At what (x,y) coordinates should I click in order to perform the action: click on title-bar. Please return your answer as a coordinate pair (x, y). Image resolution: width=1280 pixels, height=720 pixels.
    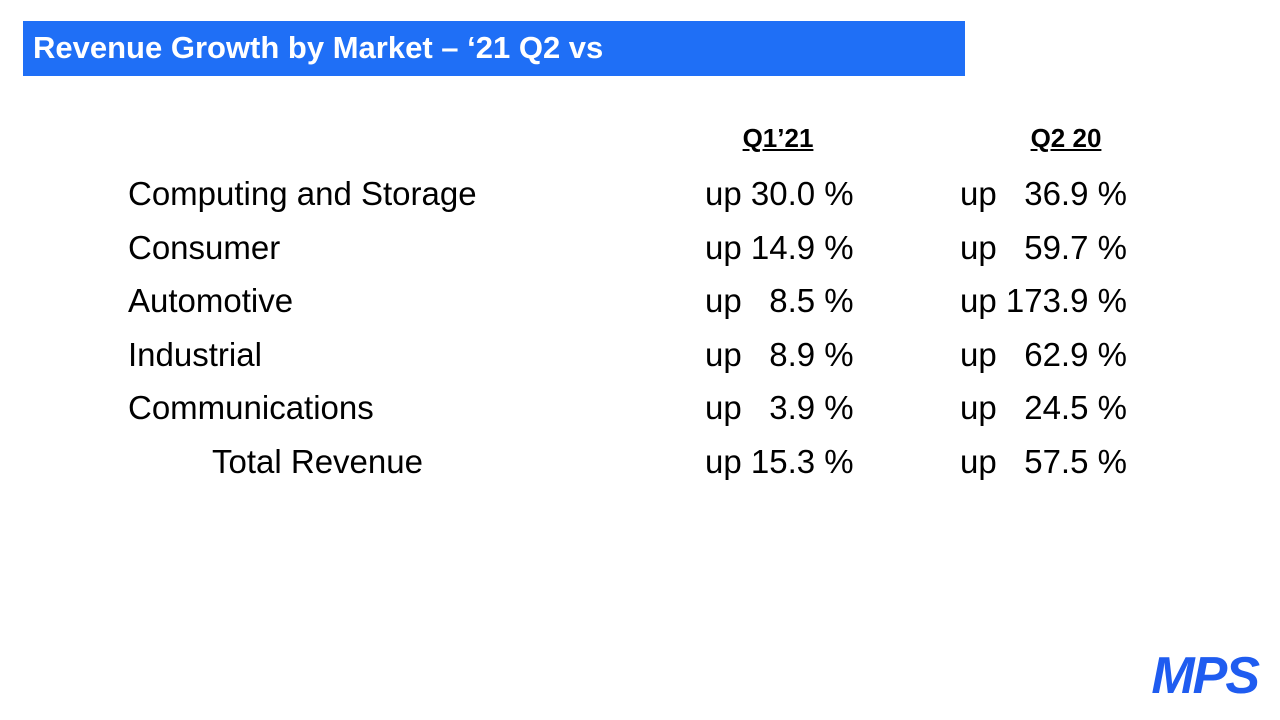
    Looking at the image, I should click on (494, 48).